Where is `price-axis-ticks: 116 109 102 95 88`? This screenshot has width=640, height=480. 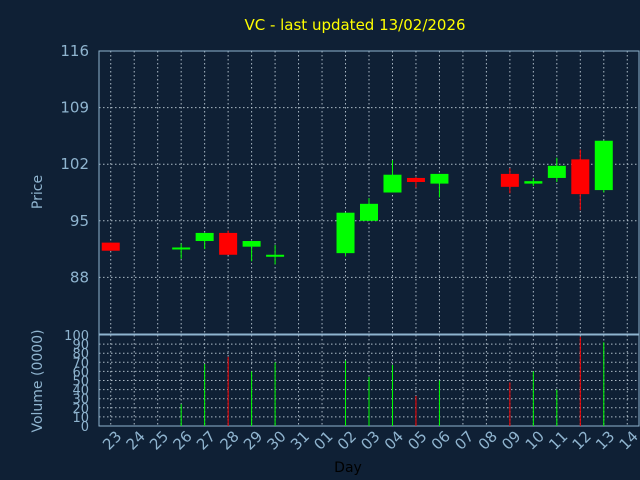
price-axis-ticks: 116 109 102 95 88 is located at coordinates (74, 164).